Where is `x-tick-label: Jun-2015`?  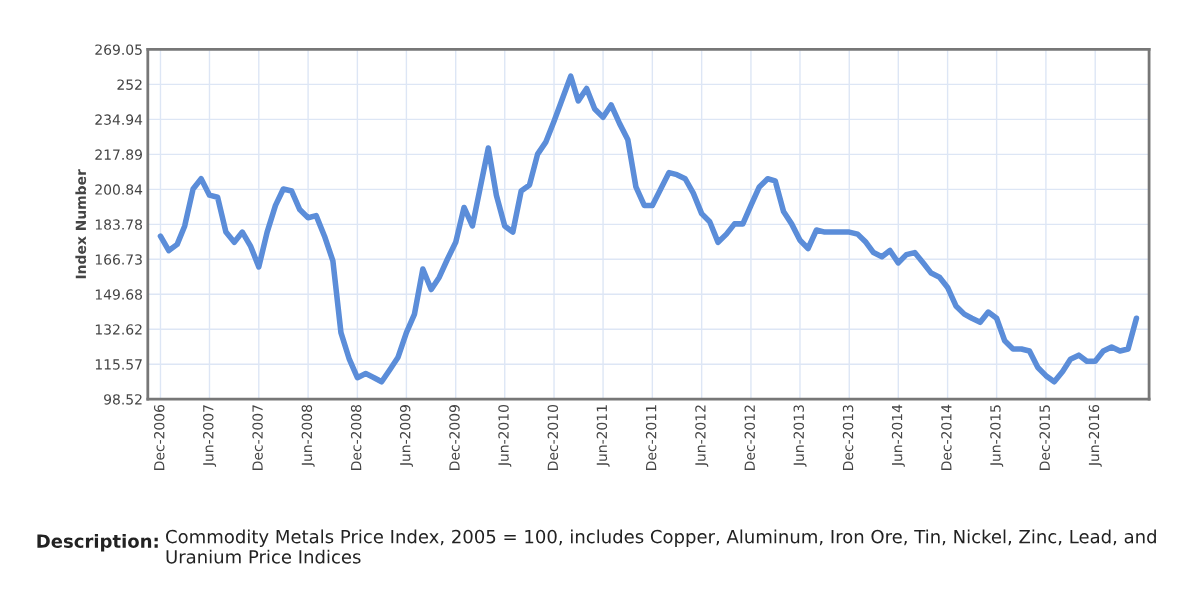
x-tick-label: Jun-2015 is located at coordinates (997, 436).